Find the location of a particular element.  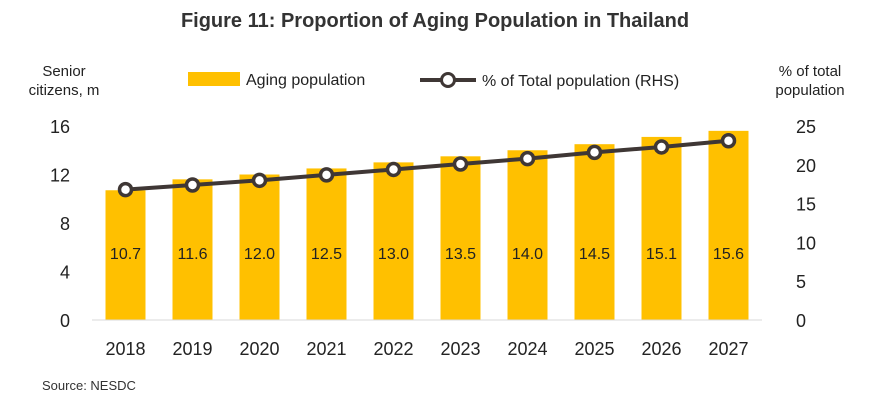

x-axis-tick-label: 2021 is located at coordinates (326, 349).